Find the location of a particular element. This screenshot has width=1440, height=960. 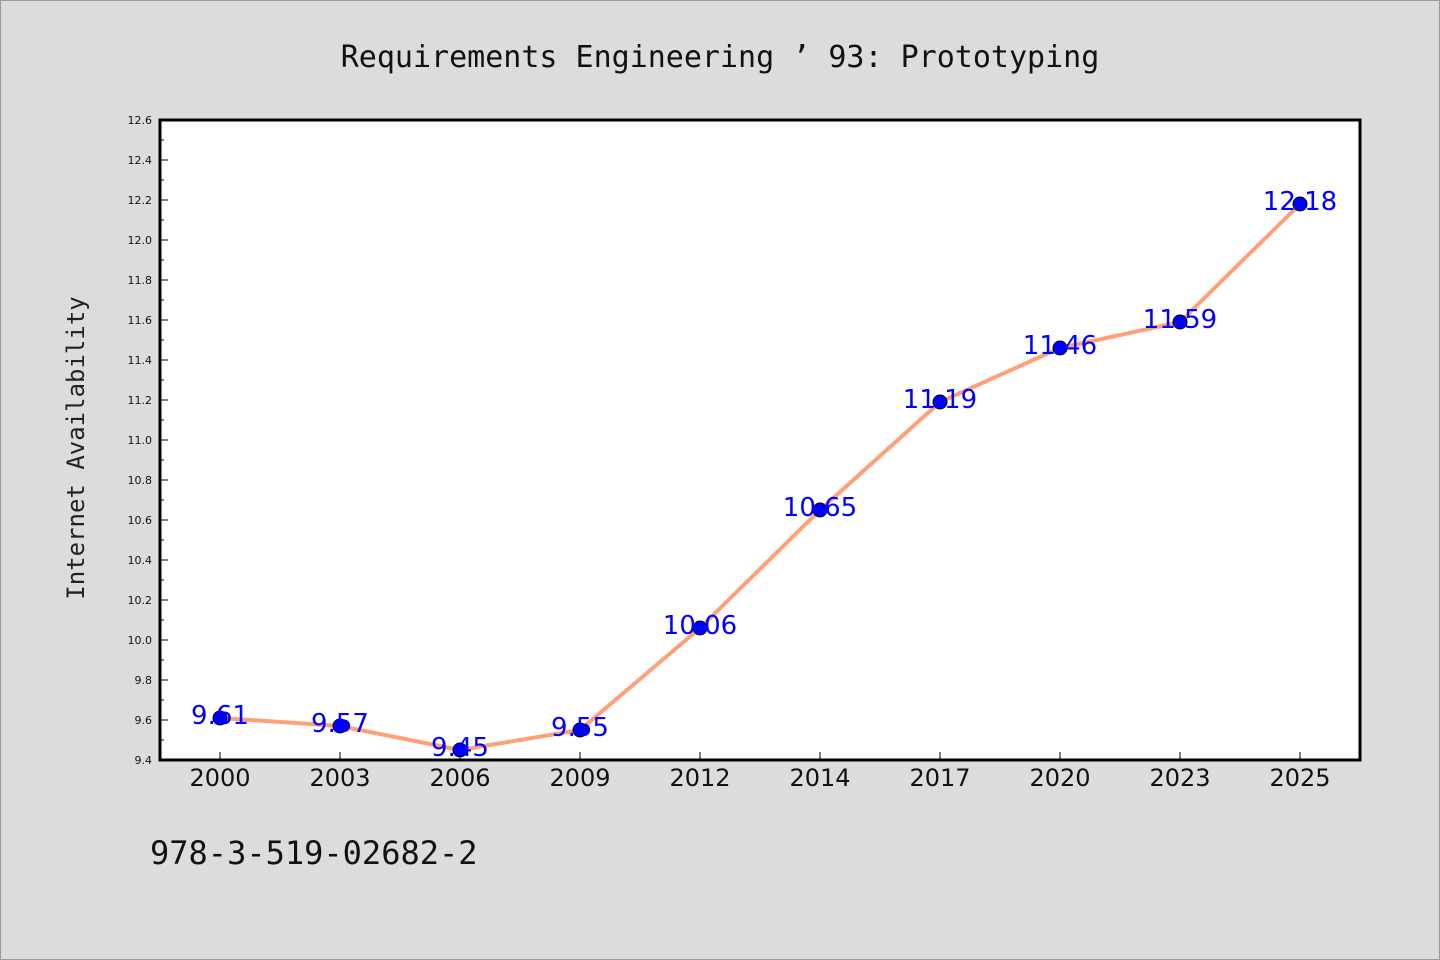

y-tick-label: 10.4 is located at coordinates (140, 560).